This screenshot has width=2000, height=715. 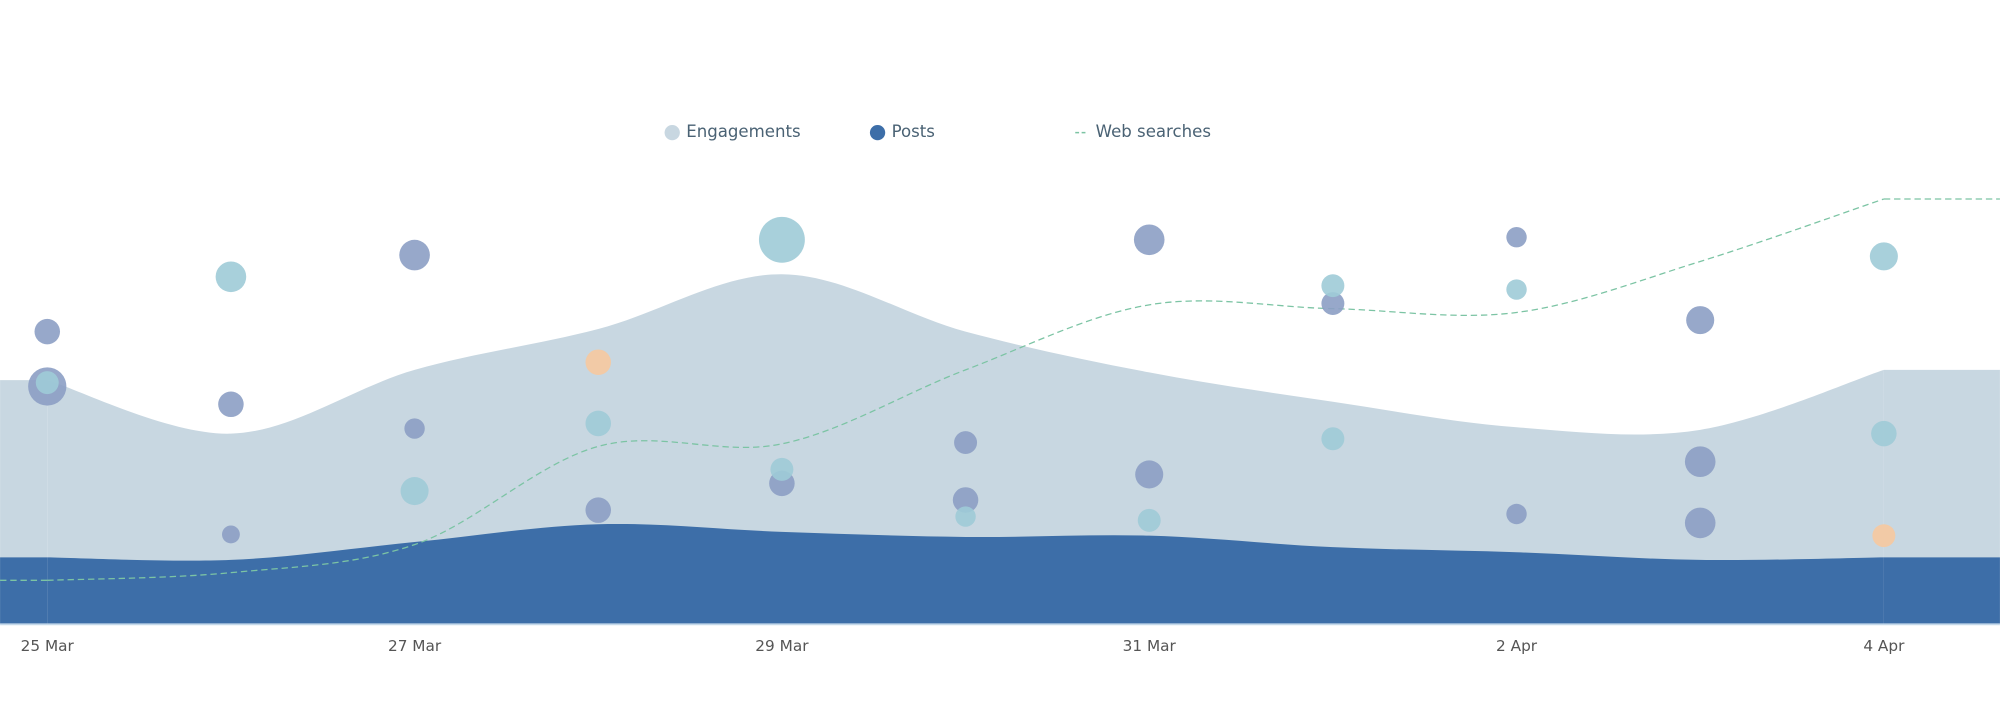 What do you see at coordinates (1517, 646) in the screenshot?
I see `x-tick-label: 2 Apr` at bounding box center [1517, 646].